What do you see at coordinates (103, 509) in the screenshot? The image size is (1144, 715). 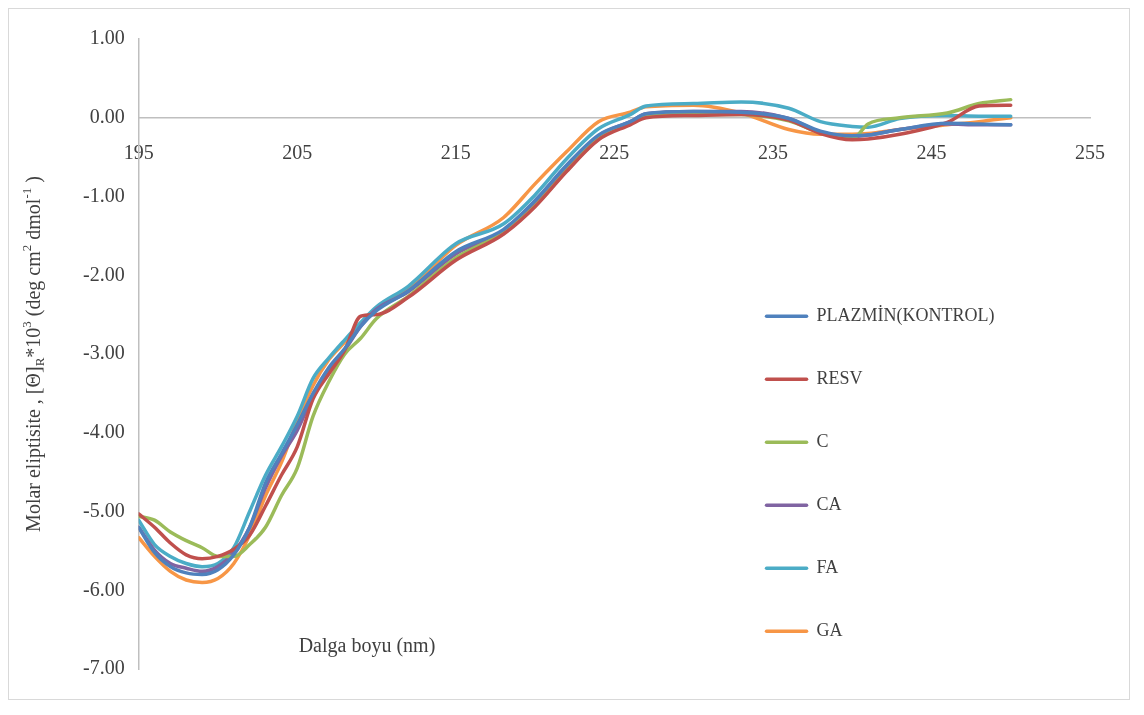 I see `y-tick-label: -5.00` at bounding box center [103, 509].